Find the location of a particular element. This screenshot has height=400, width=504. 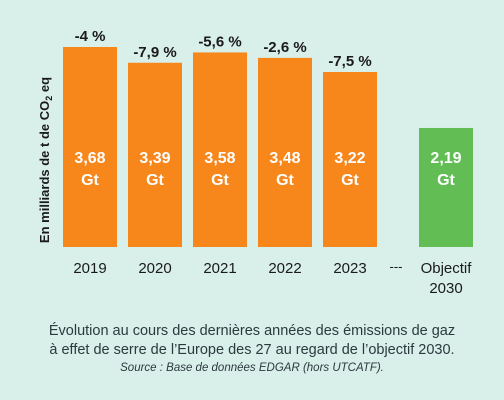

unit-label-2021: Gt is located at coordinates (220, 180).